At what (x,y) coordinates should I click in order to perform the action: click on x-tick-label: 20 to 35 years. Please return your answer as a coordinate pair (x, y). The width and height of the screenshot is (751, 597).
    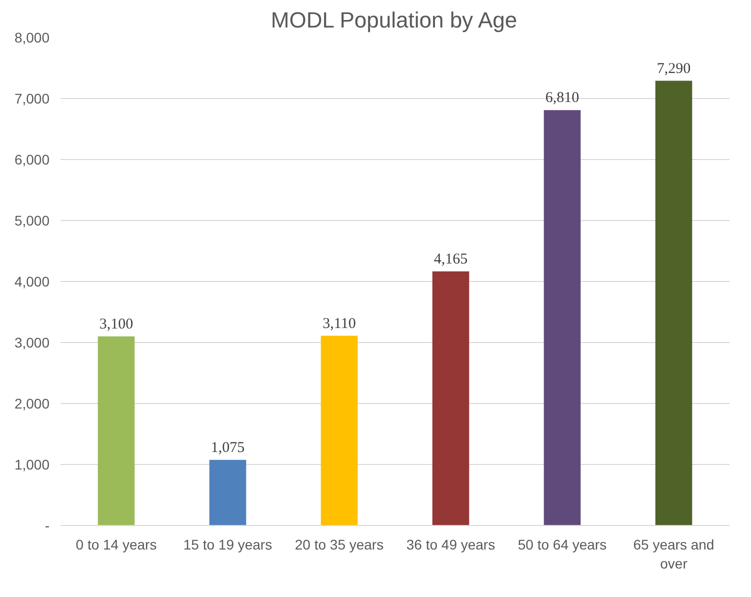
    Looking at the image, I should click on (339, 544).